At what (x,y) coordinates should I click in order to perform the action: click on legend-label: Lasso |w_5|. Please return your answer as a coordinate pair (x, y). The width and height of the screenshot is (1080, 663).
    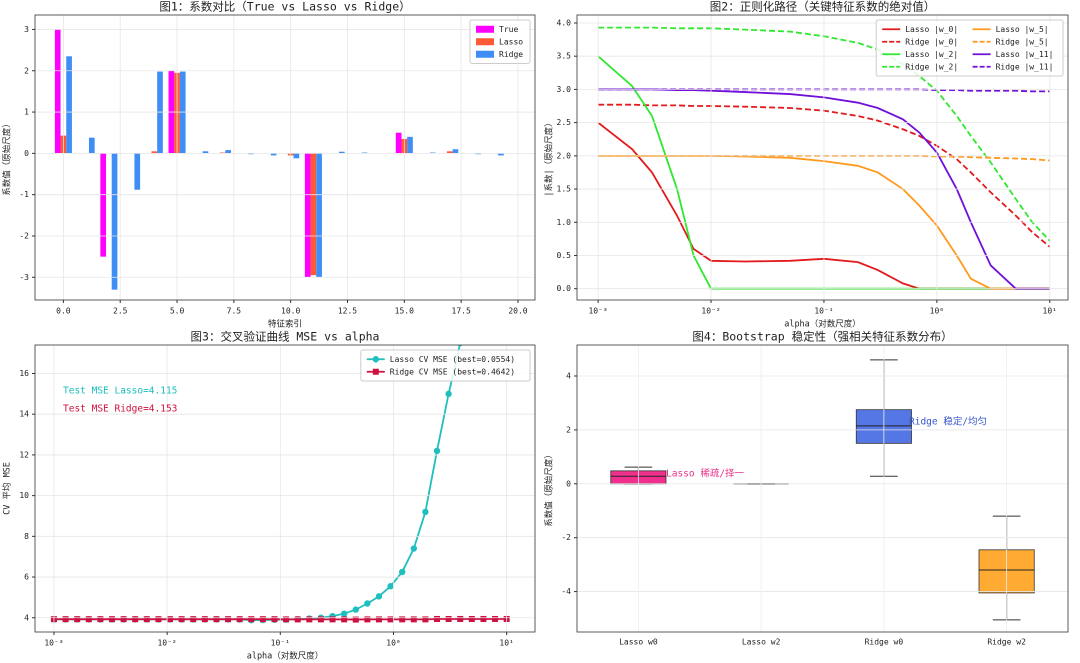
    Looking at the image, I should click on (1022, 29).